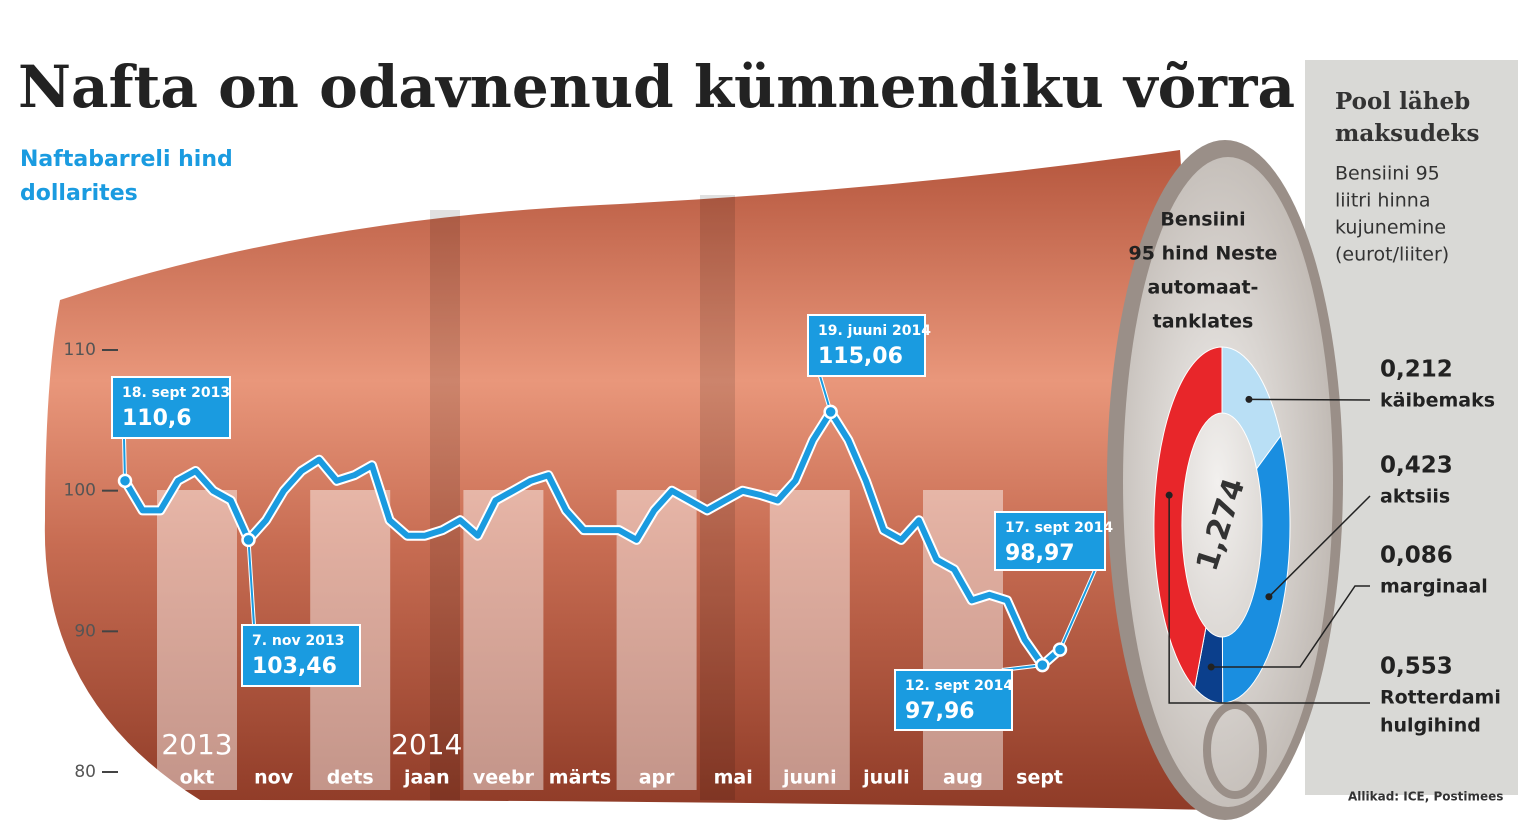 Image resolution: width=1536 pixels, height=831 pixels. I want to click on axis-label: dollarites, so click(79, 193).